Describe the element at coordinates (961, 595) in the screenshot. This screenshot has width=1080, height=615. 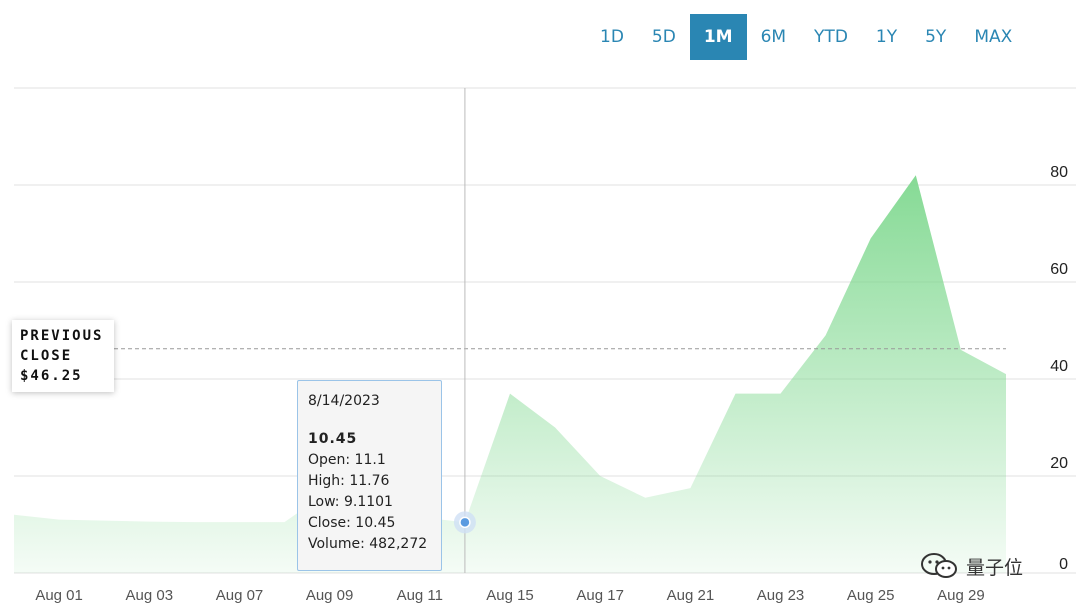
I see `x-tick-label: Aug 29` at that location.